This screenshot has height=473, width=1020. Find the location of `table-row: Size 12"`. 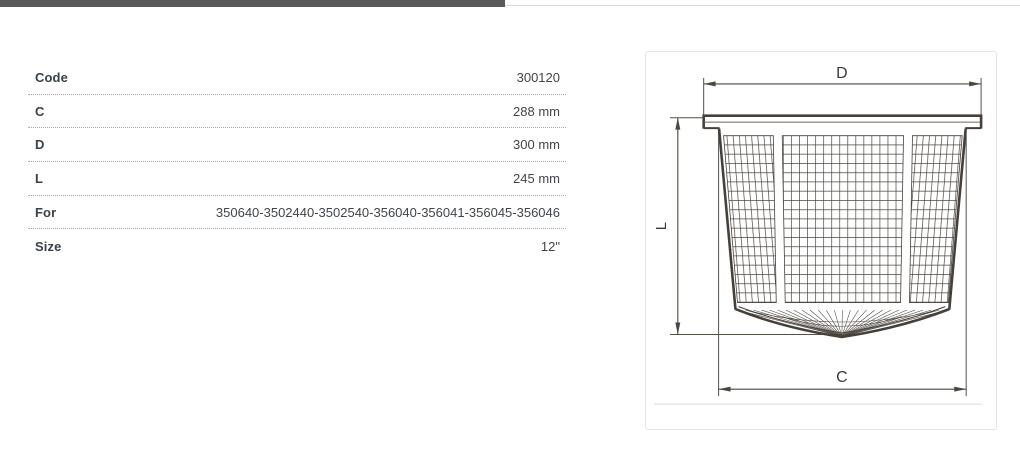

table-row: Size 12" is located at coordinates (297, 246).